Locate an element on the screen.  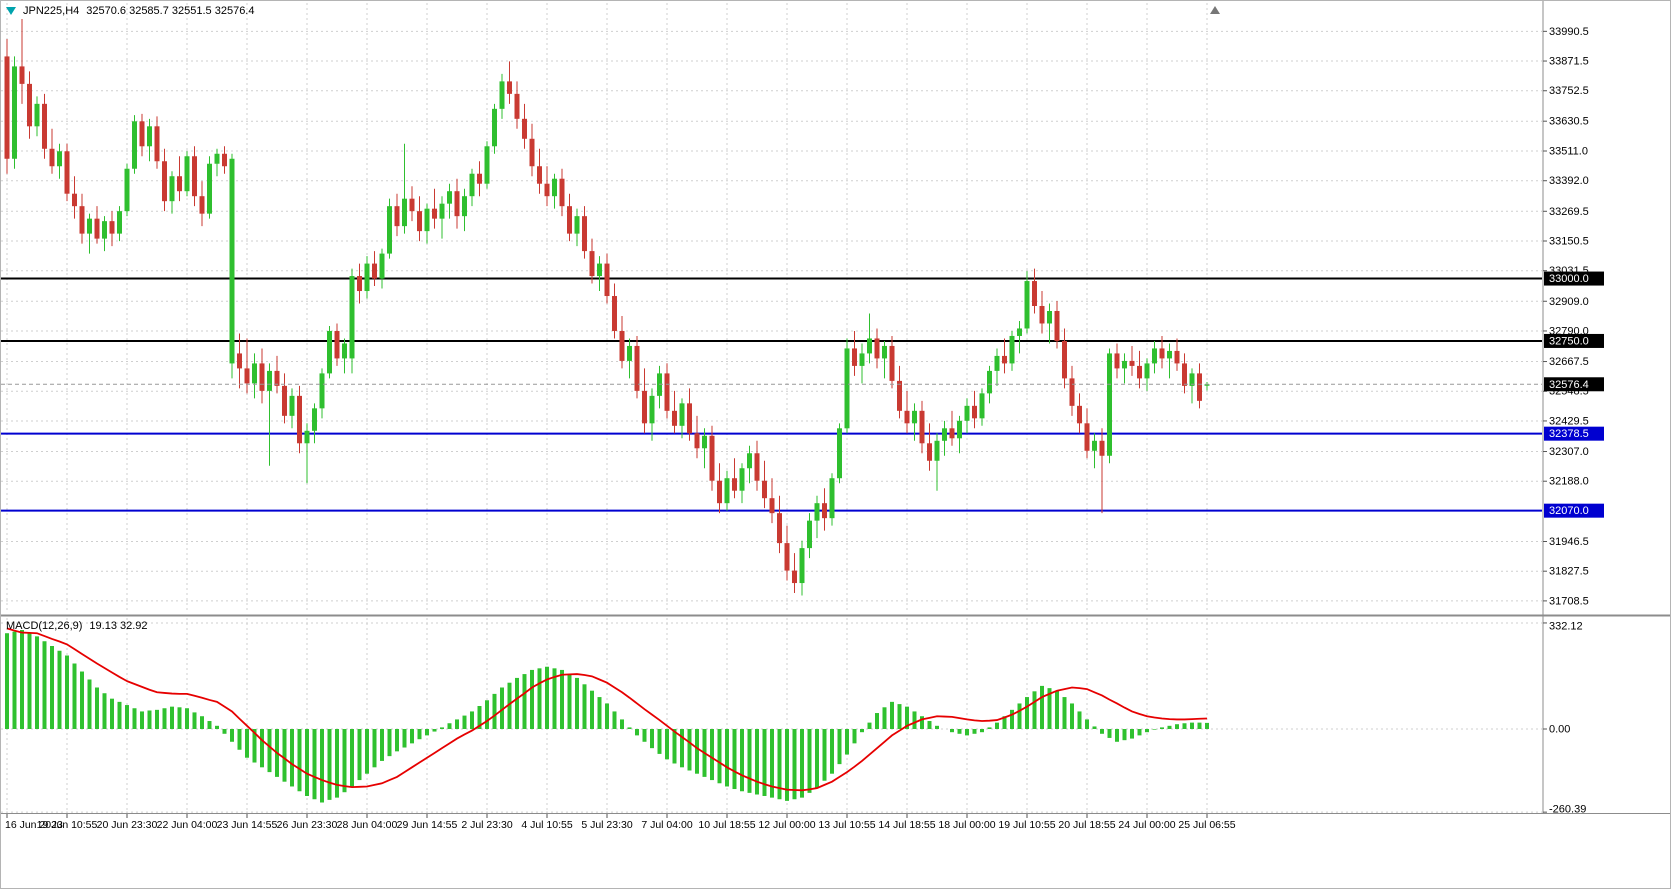
svg-text: 2 Jul 23:30 is located at coordinates (487, 825).